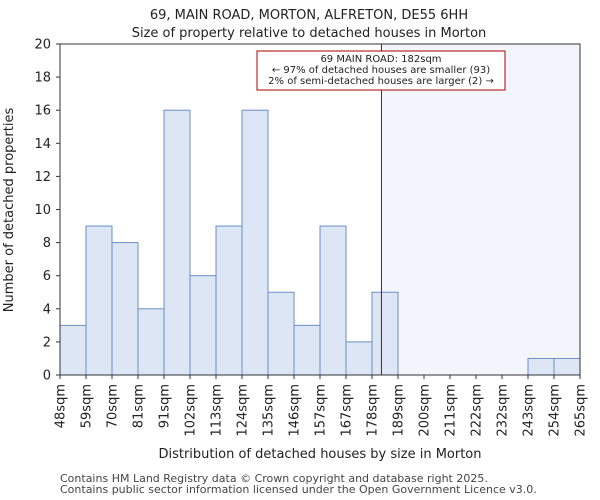  Describe the element at coordinates (281, 333) in the screenshot. I see `bar-135sqm` at that location.